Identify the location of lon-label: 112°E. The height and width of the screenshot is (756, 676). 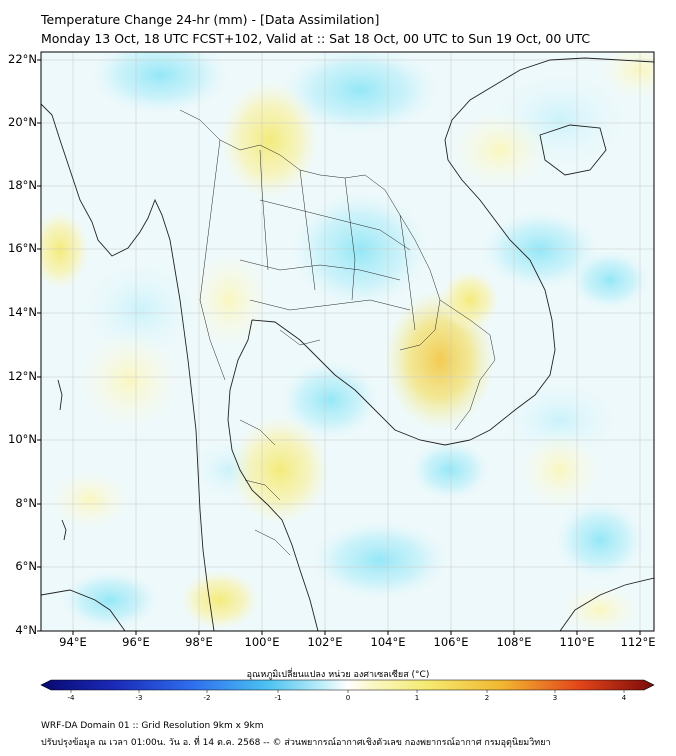
(638, 642).